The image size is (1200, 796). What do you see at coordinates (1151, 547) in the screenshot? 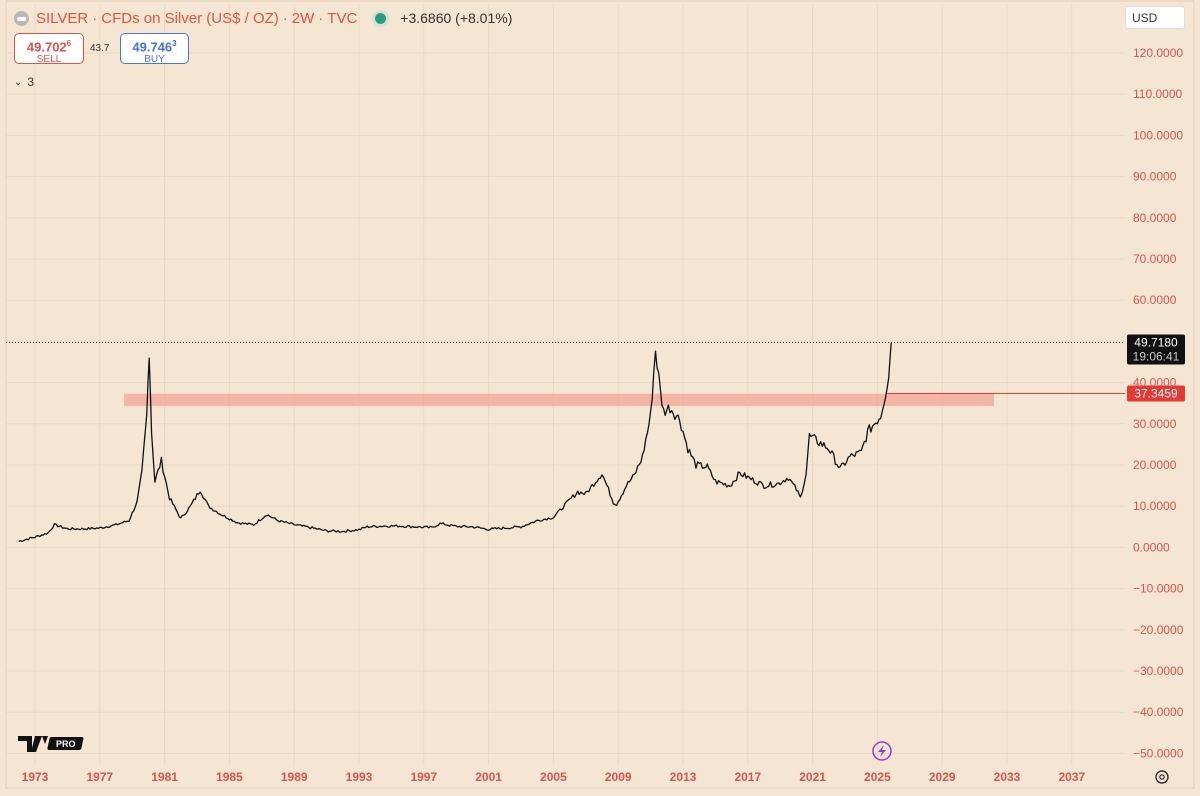
I see `y-tick-label: 0.0000` at bounding box center [1151, 547].